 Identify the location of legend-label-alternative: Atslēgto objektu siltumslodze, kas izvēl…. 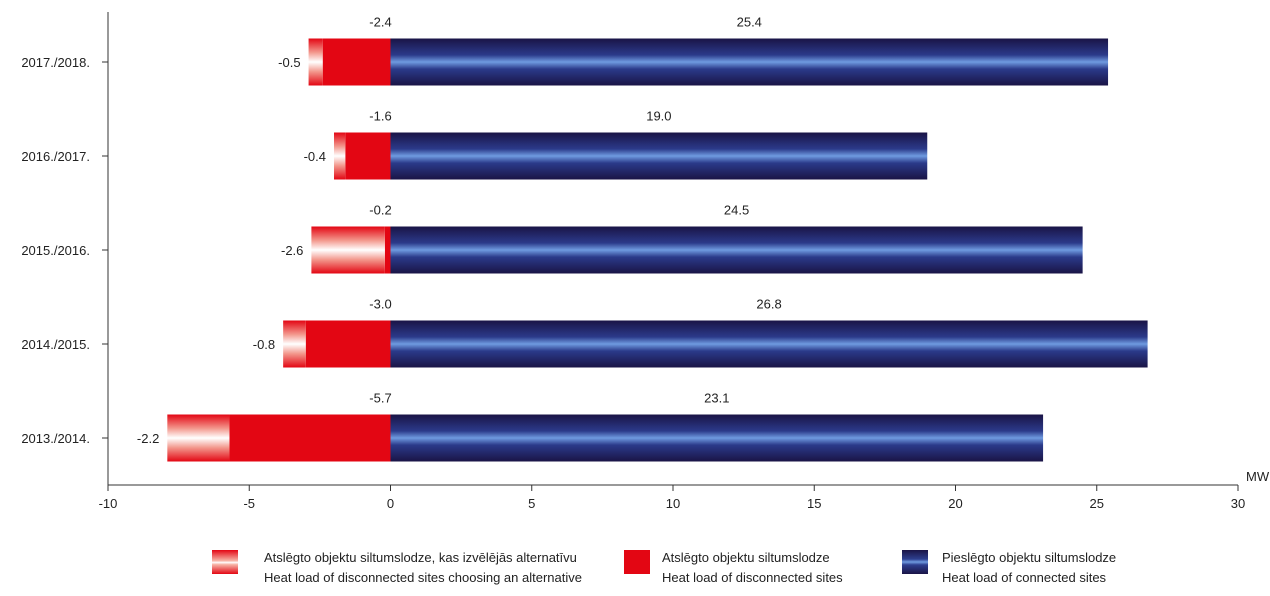
(420, 557).